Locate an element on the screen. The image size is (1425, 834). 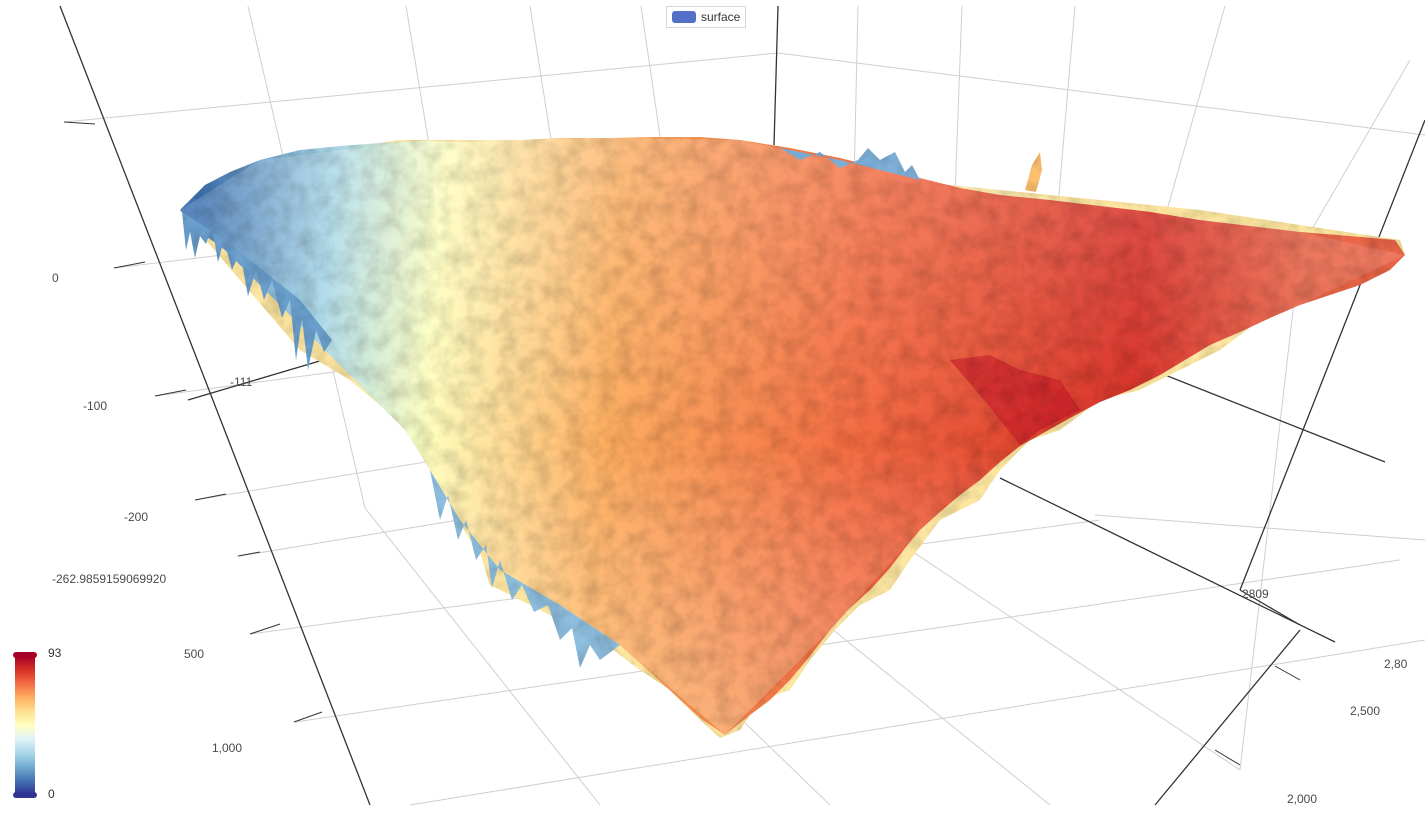
legend: surface is located at coordinates (706, 17).